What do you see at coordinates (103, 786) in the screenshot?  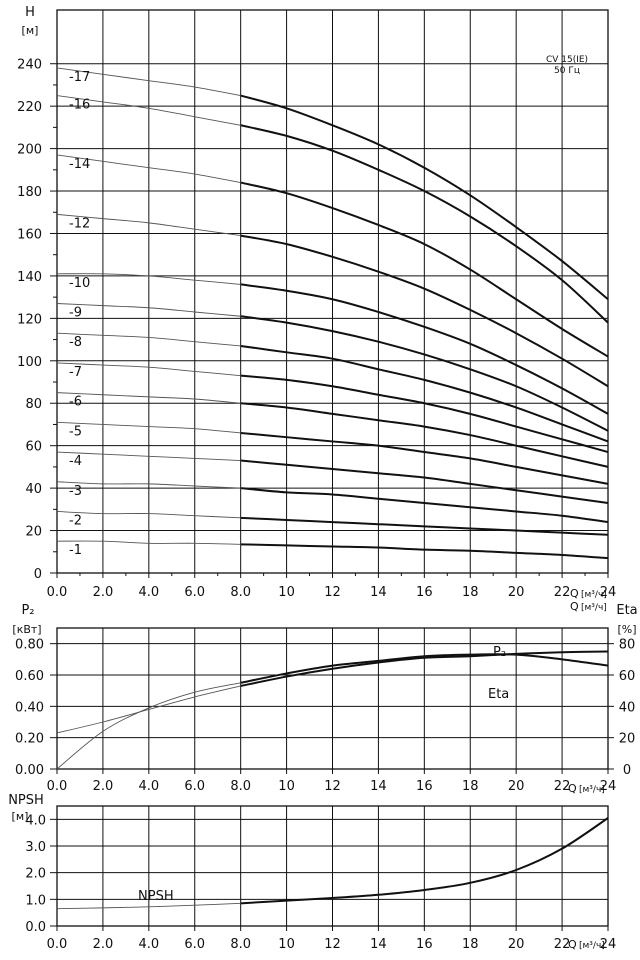 I see `power-xtick-label: 2.0` at bounding box center [103, 786].